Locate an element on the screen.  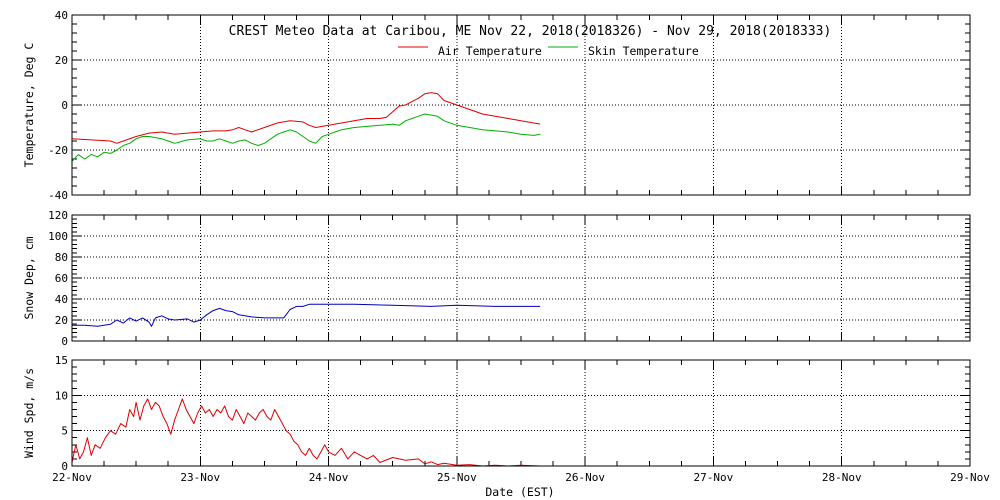
y-axis-label: Snow Dep, cm is located at coordinates (29, 277).